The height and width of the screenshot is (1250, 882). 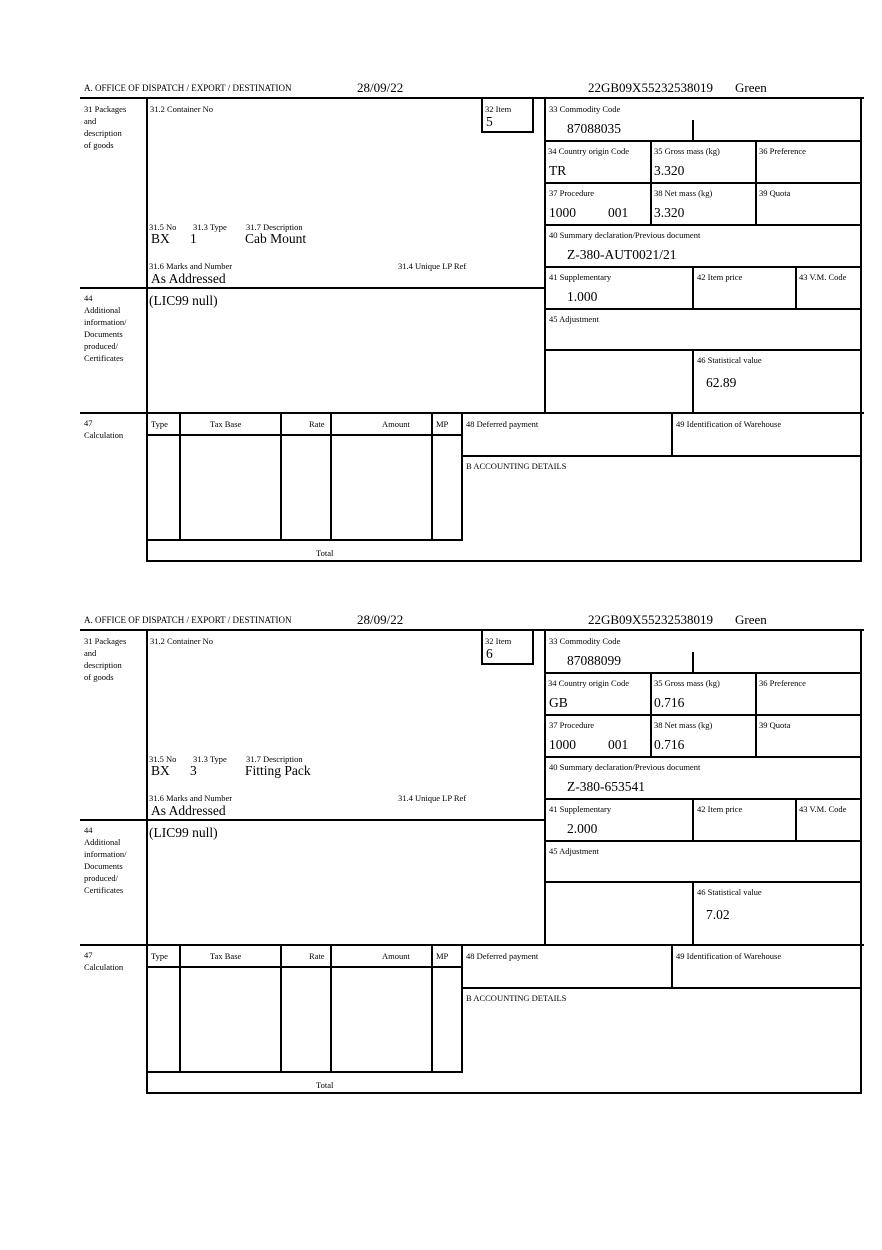 I want to click on pkg-count: 3, so click(x=193, y=770).